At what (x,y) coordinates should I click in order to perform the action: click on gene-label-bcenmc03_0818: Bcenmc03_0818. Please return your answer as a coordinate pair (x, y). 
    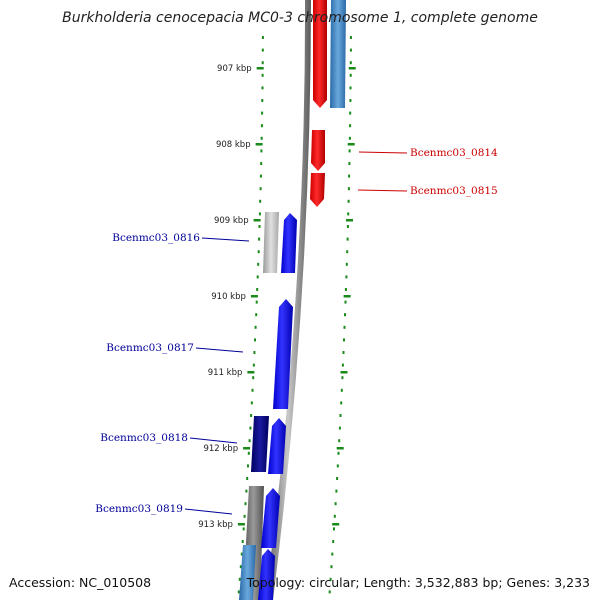
    Looking at the image, I should click on (144, 438).